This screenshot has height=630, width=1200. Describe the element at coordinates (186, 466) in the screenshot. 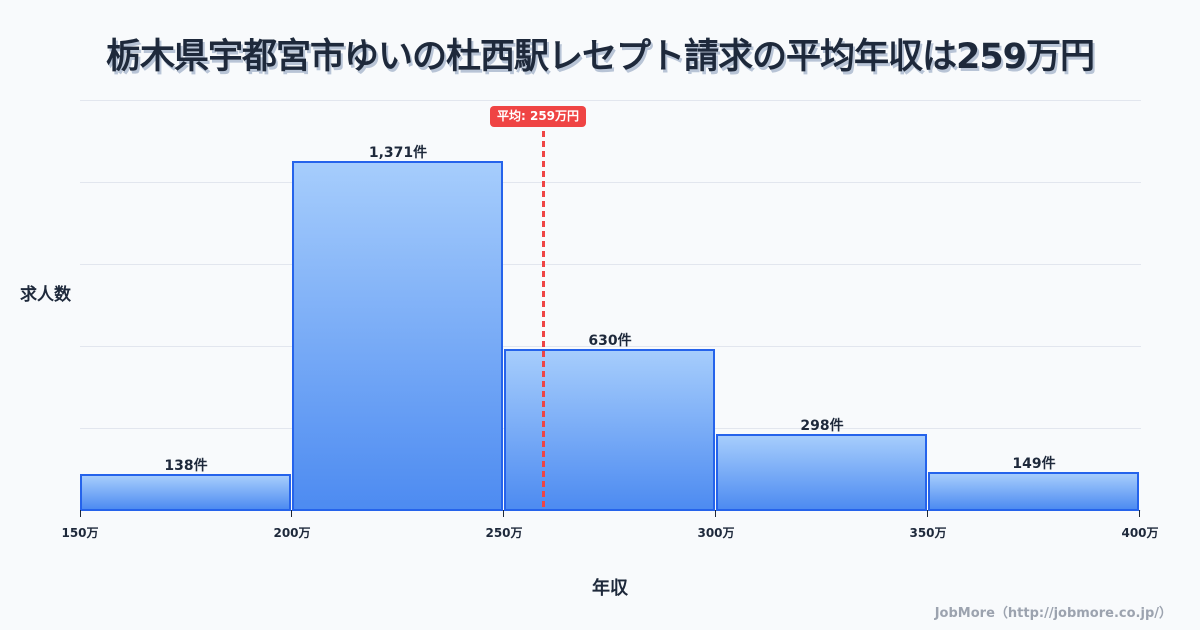

I see `bar-value-label: 138件` at that location.